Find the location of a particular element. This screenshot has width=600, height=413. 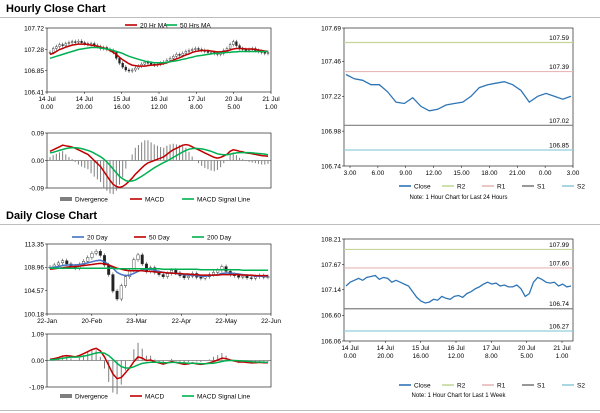

weekly-levels-legend-r2-label: R2 is located at coordinates (461, 385).